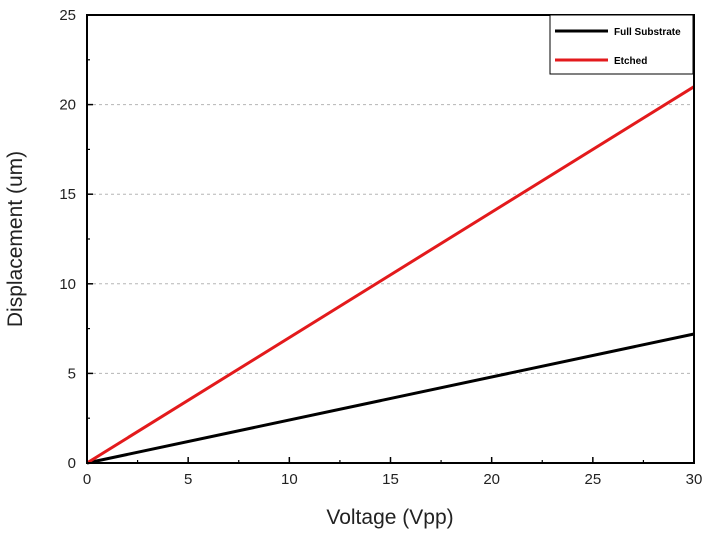 The image size is (710, 538). Describe the element at coordinates (592, 479) in the screenshot. I see `x-tick-label-25: 25` at that location.